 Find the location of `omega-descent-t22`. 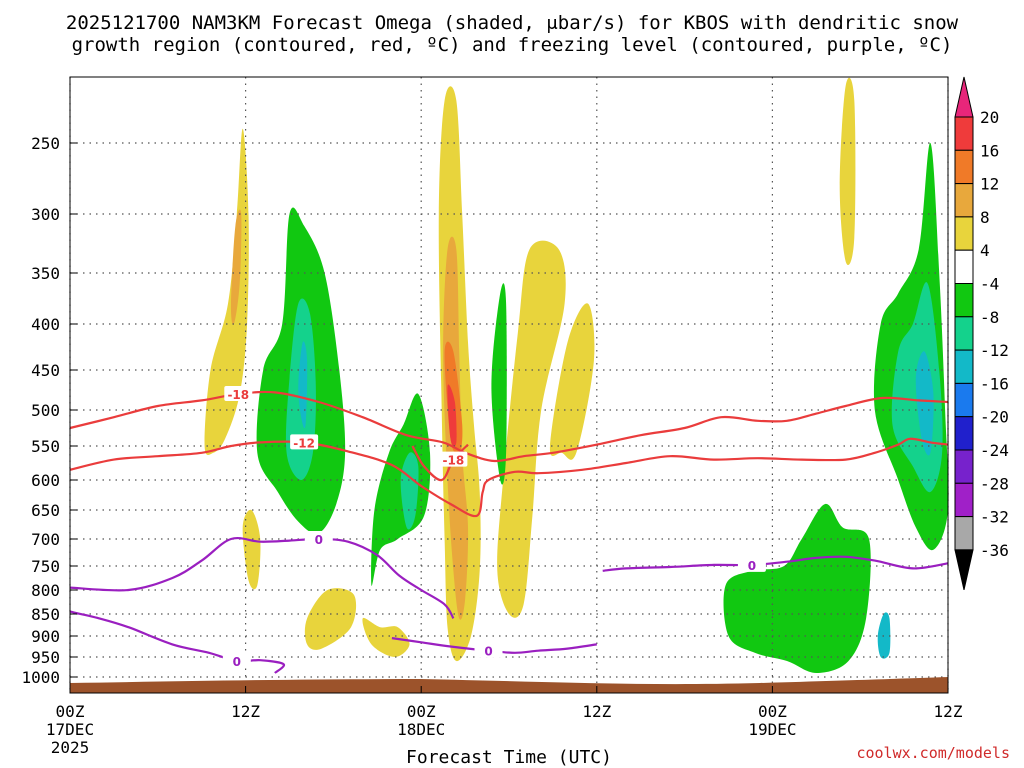

omega-descent-t22 is located at coordinates (401, 490).